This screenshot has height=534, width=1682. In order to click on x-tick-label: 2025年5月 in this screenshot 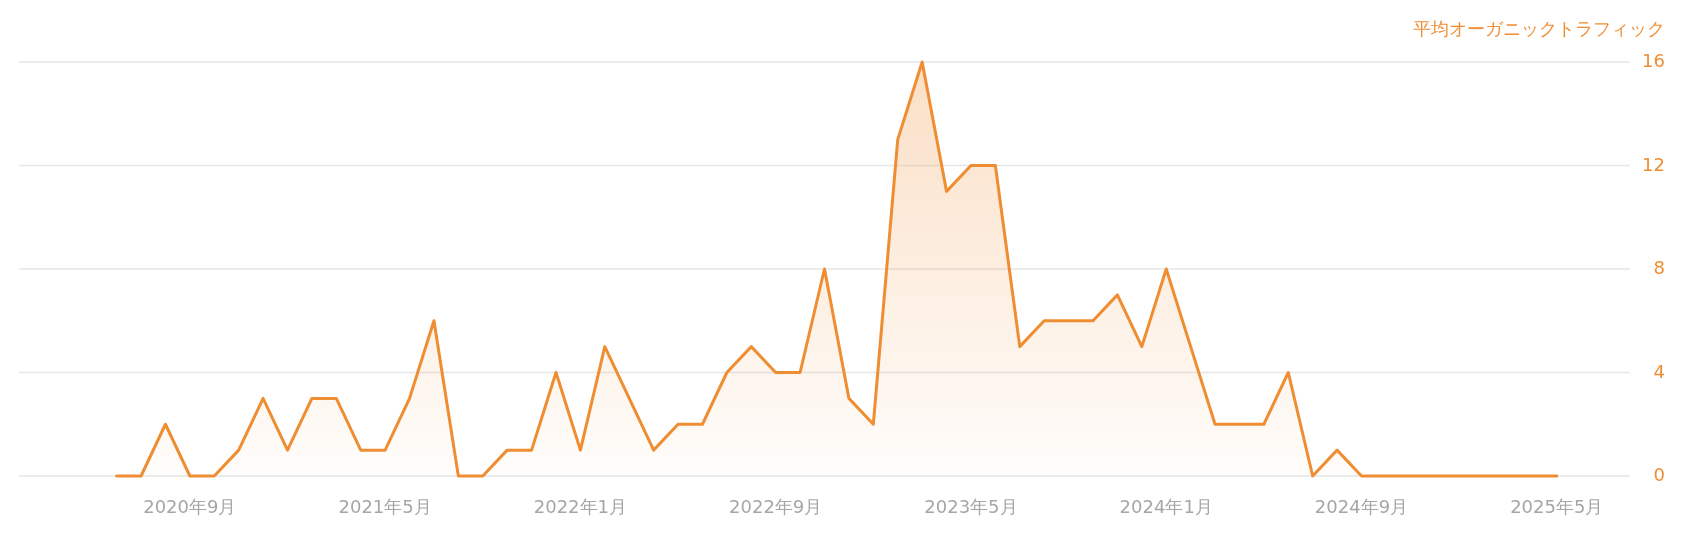, I will do `click(1557, 506)`.